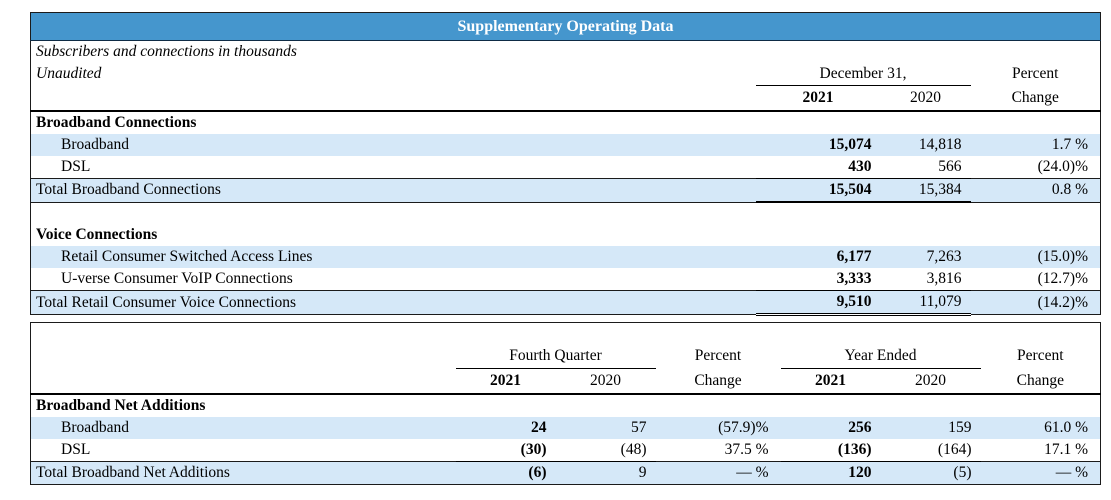 Image resolution: width=1111 pixels, height=500 pixels. What do you see at coordinates (718, 473) in the screenshot?
I see `q4-percent-change: — %` at bounding box center [718, 473].